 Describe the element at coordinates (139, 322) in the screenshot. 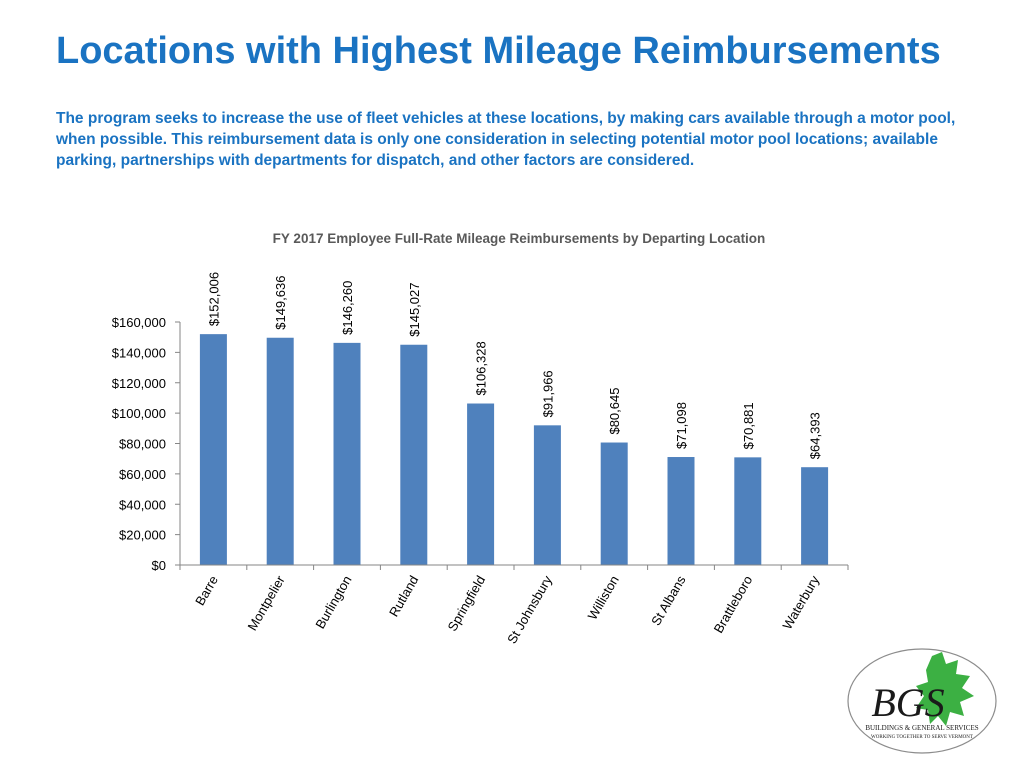

I see `y-tick-label: $160,000` at that location.